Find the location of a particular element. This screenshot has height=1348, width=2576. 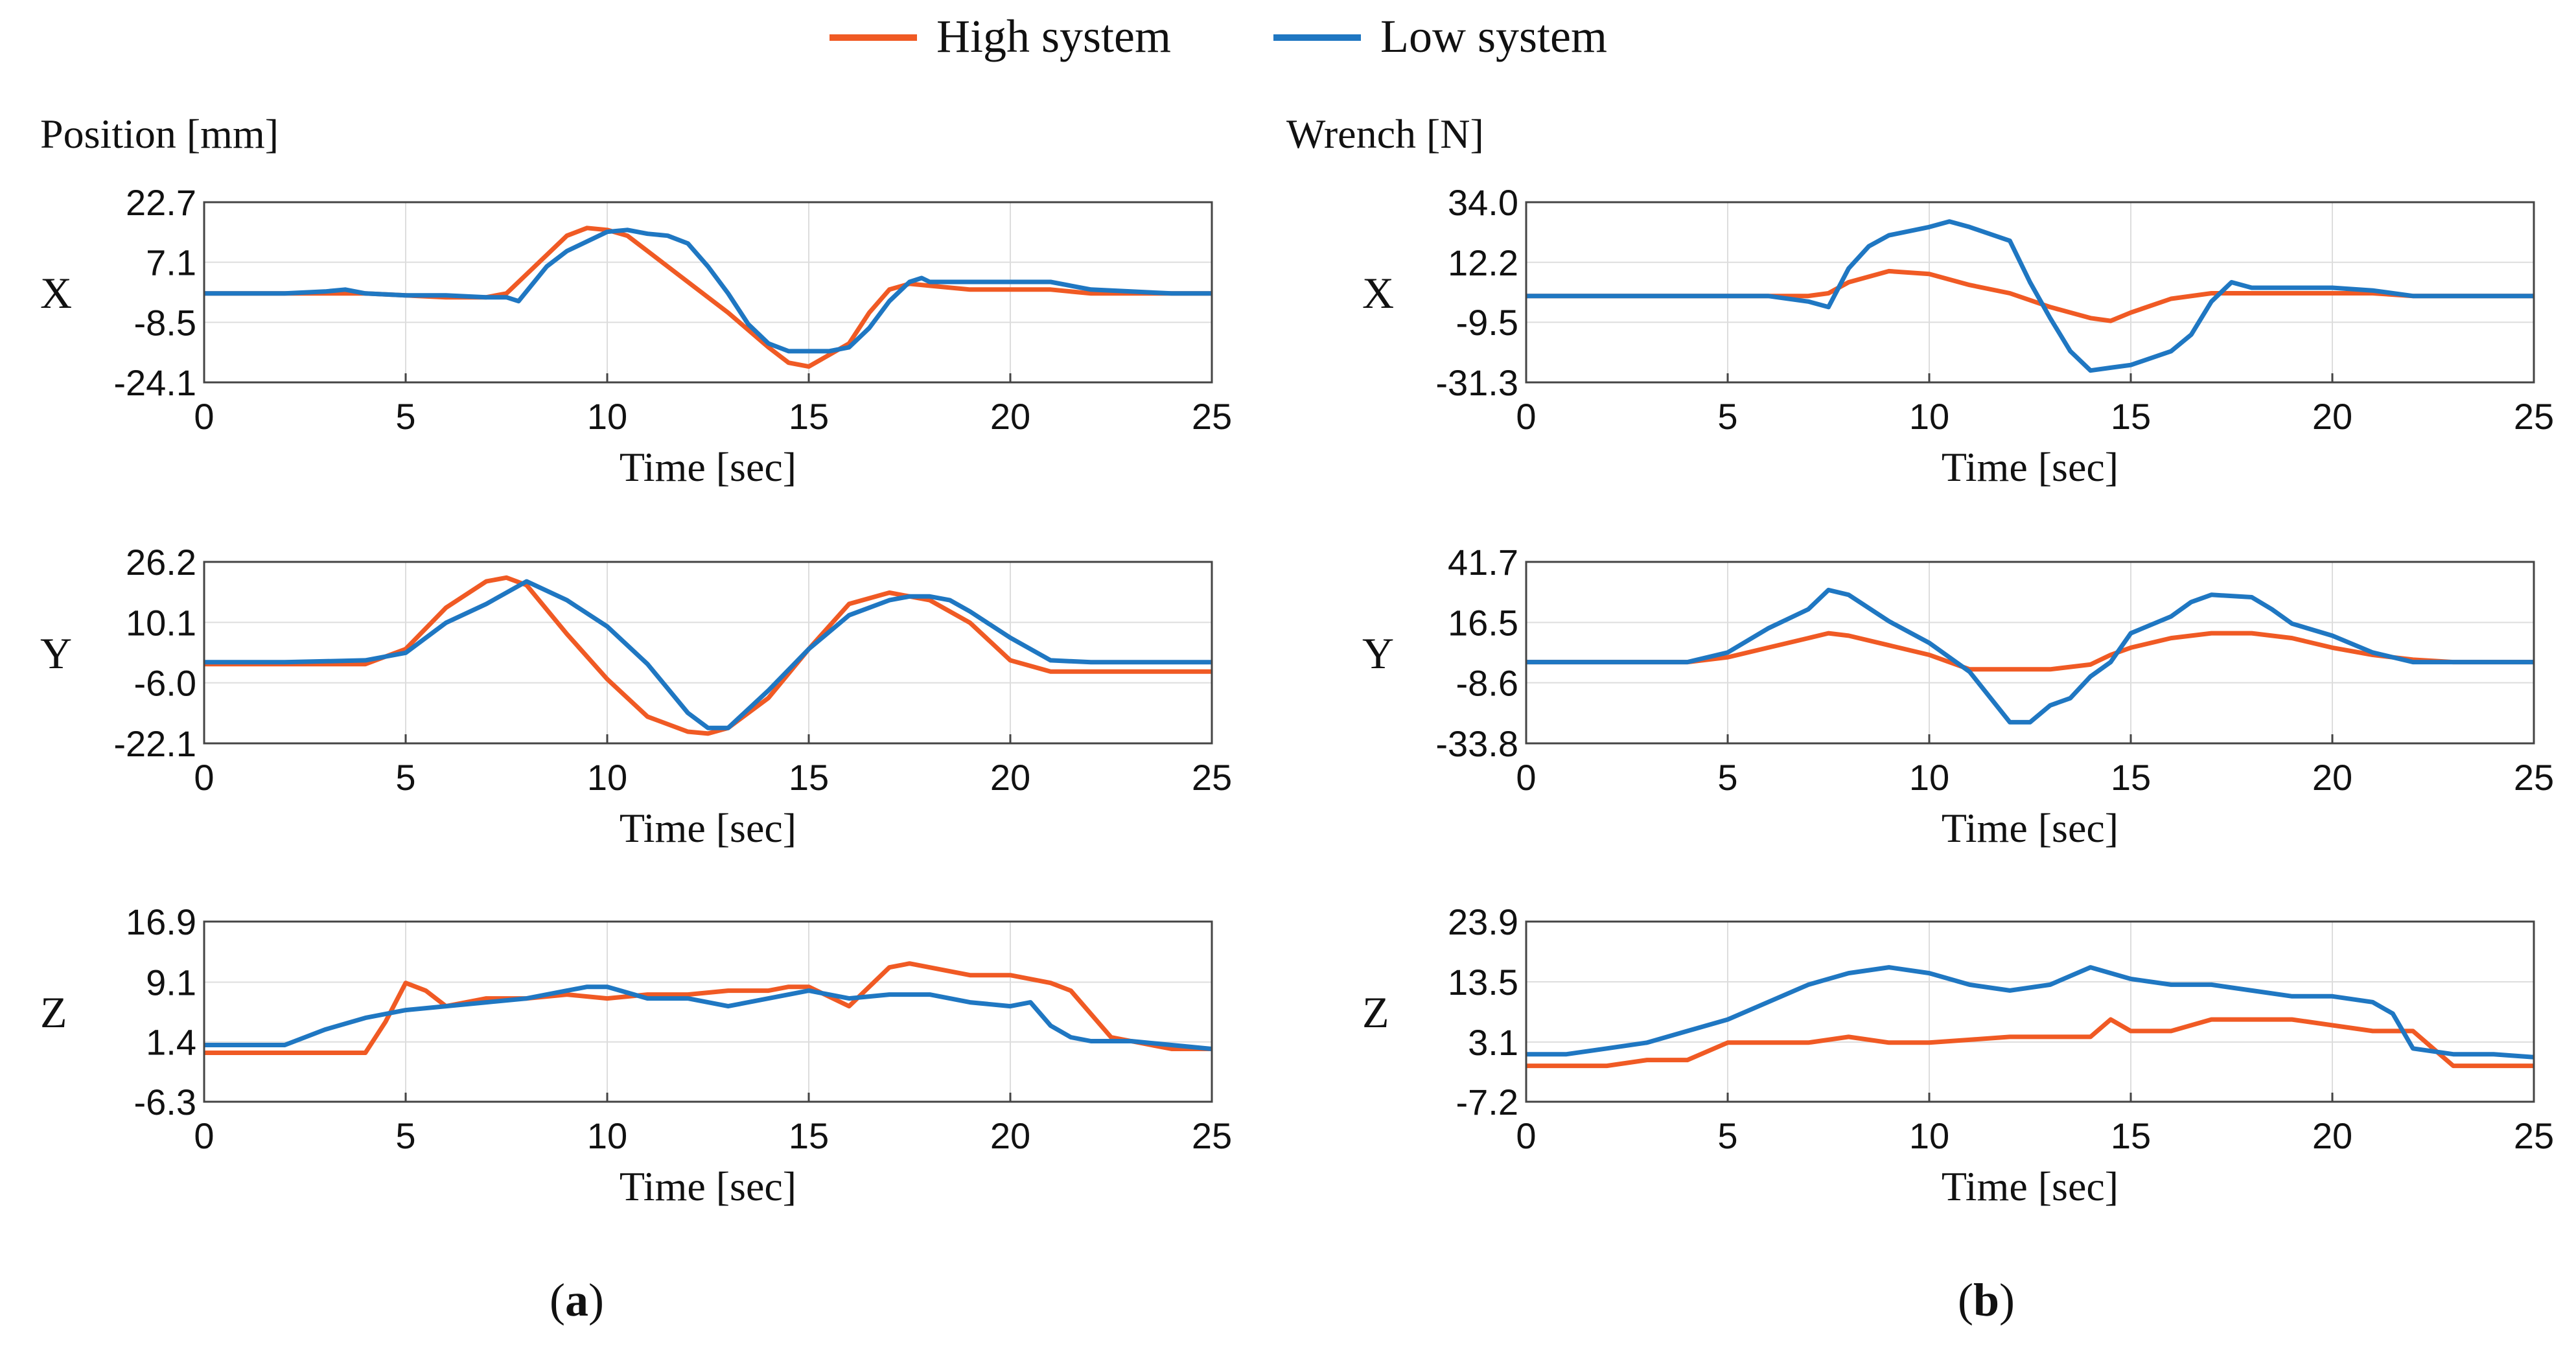

plot-a-y-xtick-label-2: 10 is located at coordinates (607, 778).